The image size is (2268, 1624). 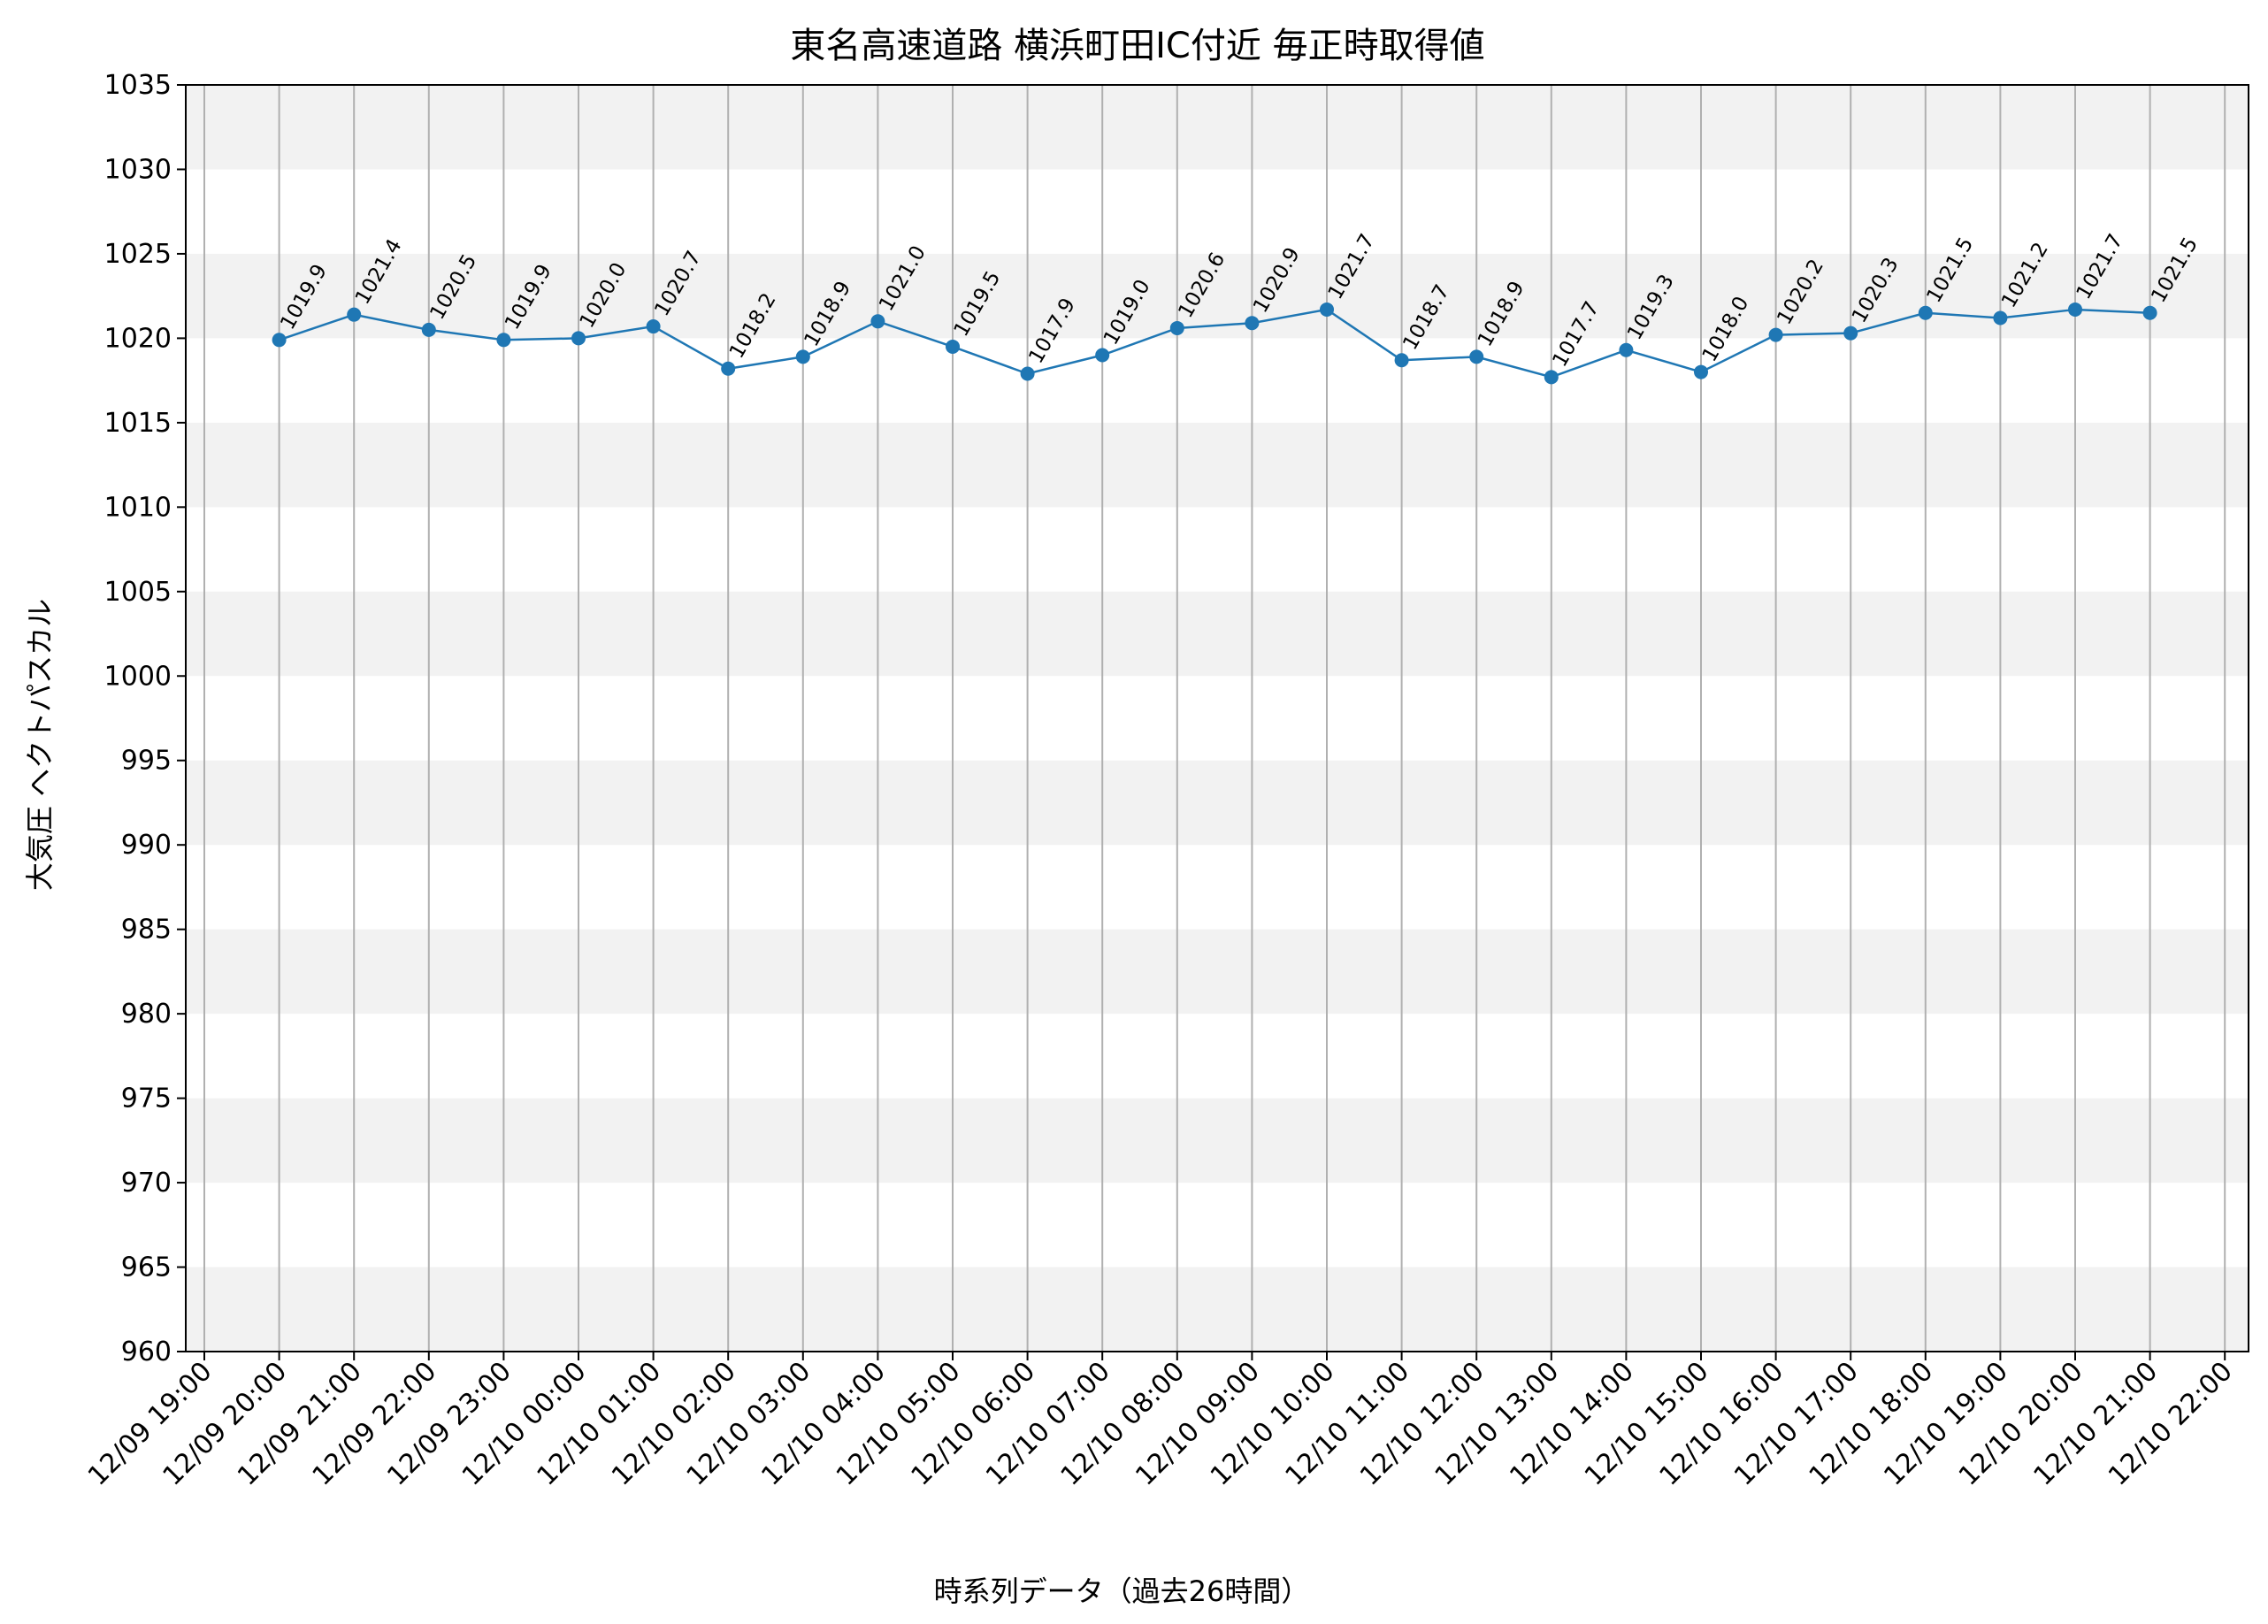 I want to click on y-tick-label: 980, so click(x=147, y=1014).